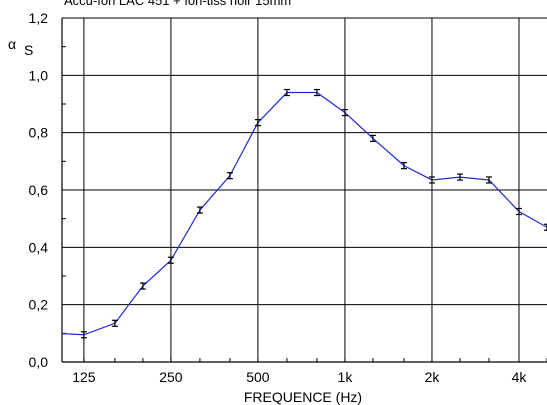 The image size is (547, 405). Describe the element at coordinates (433, 377) in the screenshot. I see `x-tick-label: 2k` at that location.